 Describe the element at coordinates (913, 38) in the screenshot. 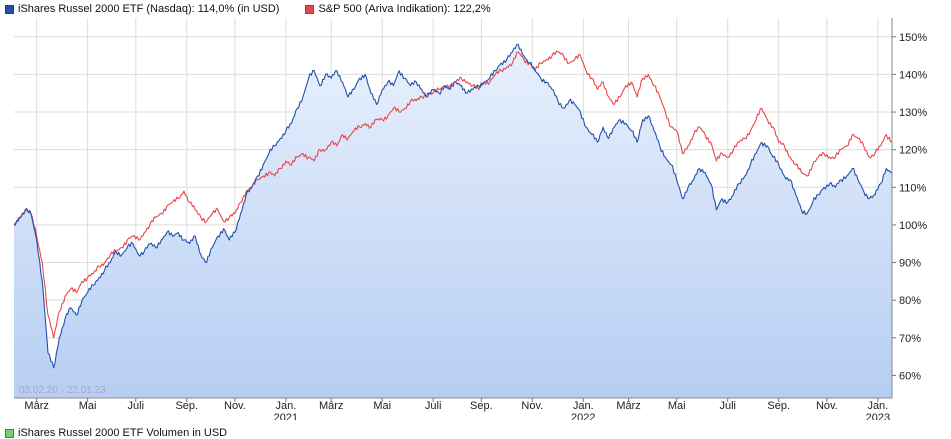

I see `y-tick-label: 150%` at that location.